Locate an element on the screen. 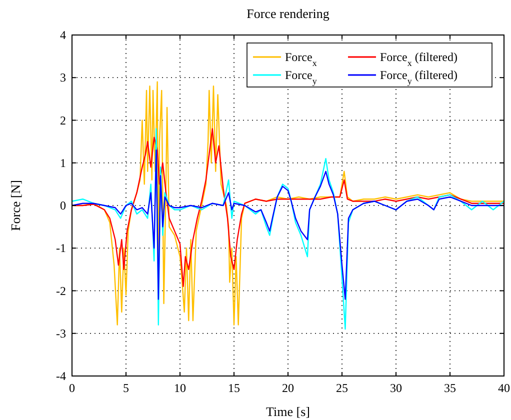  x-tick-label: 20 is located at coordinates (288, 388).